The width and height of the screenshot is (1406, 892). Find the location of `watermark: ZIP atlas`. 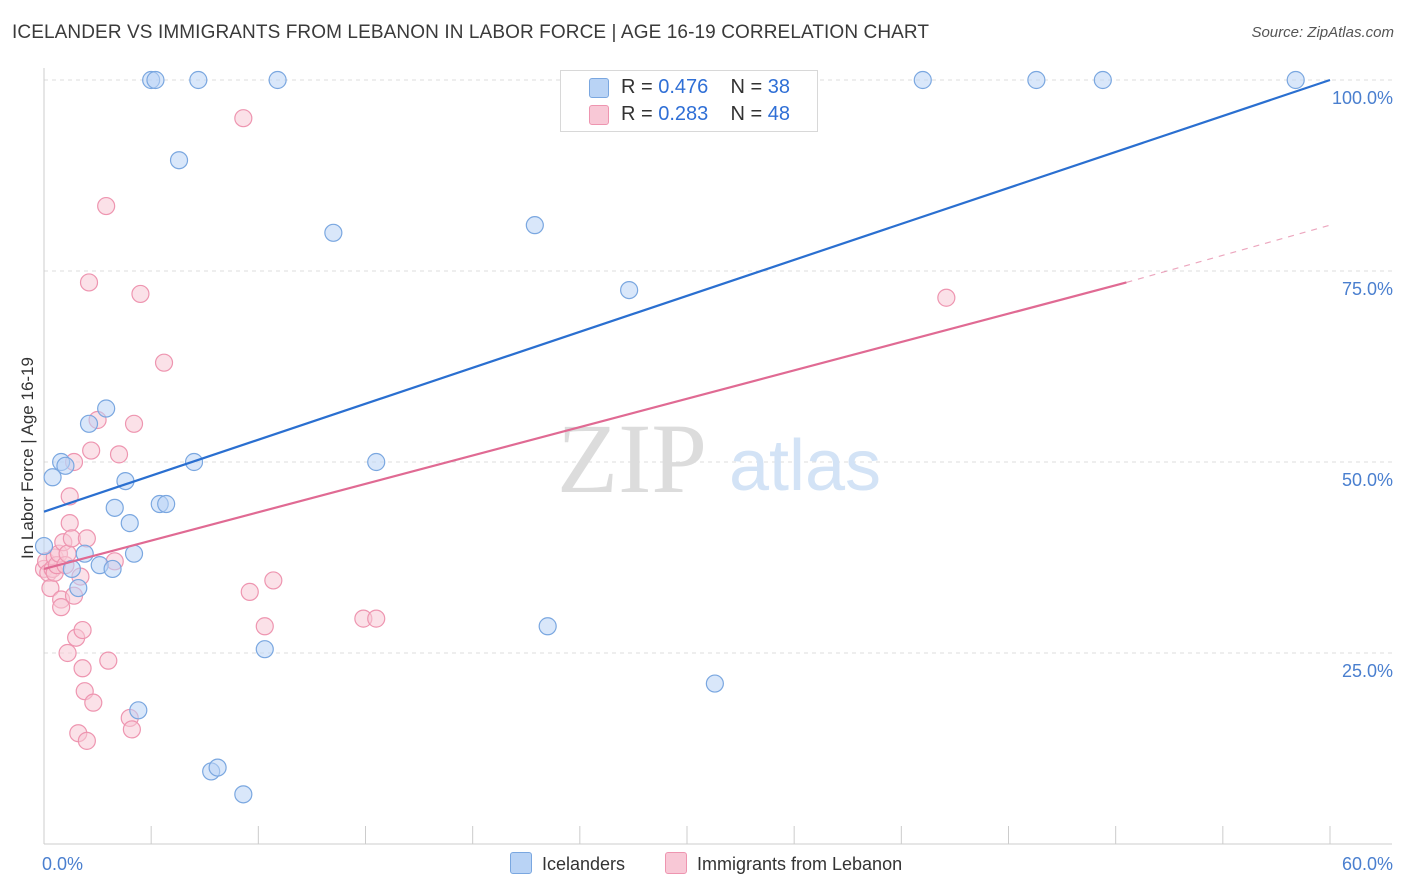

watermark: ZIP atlas is located at coordinates (719, 458).